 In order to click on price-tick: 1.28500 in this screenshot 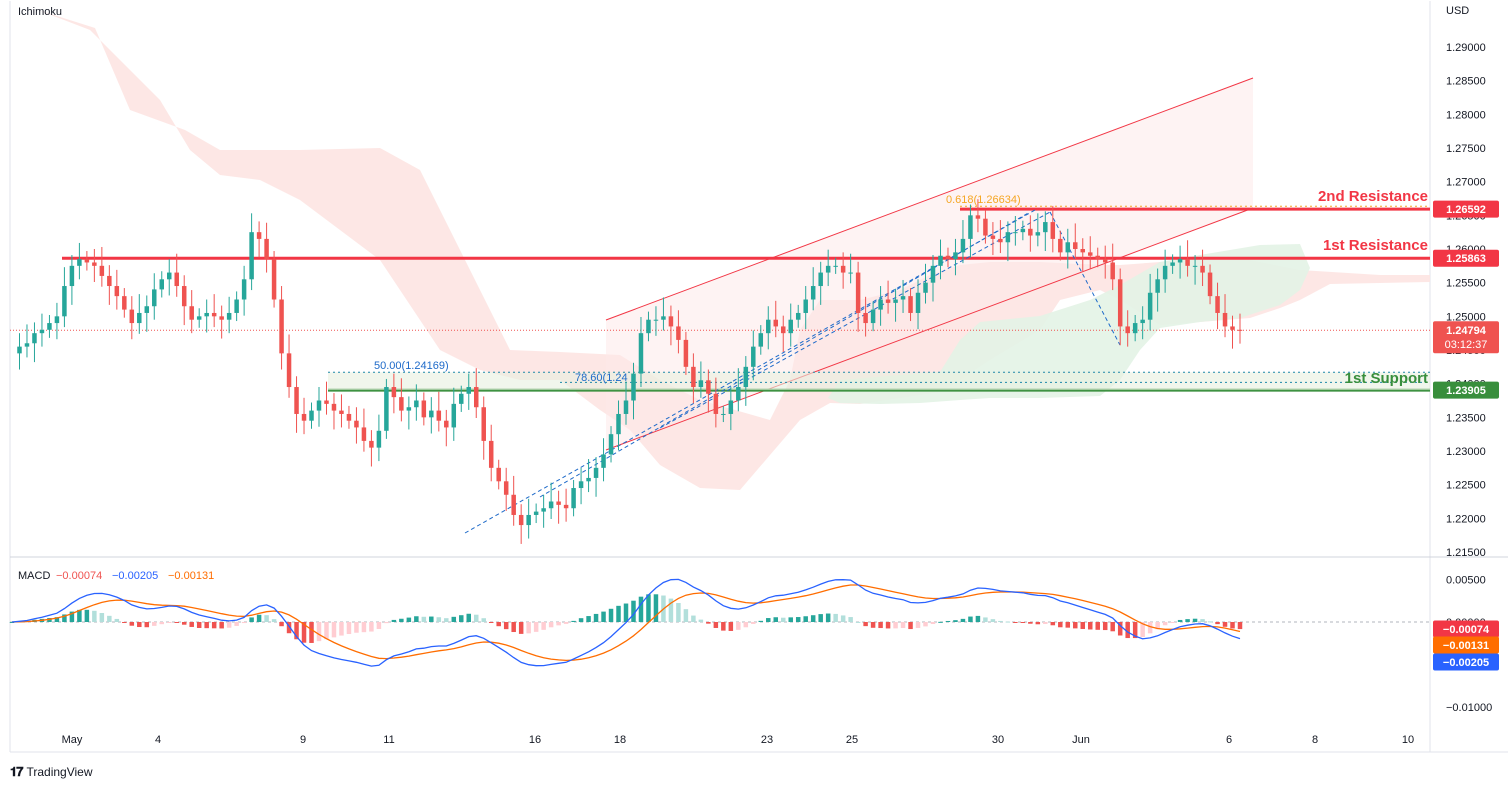, I will do `click(1466, 82)`.